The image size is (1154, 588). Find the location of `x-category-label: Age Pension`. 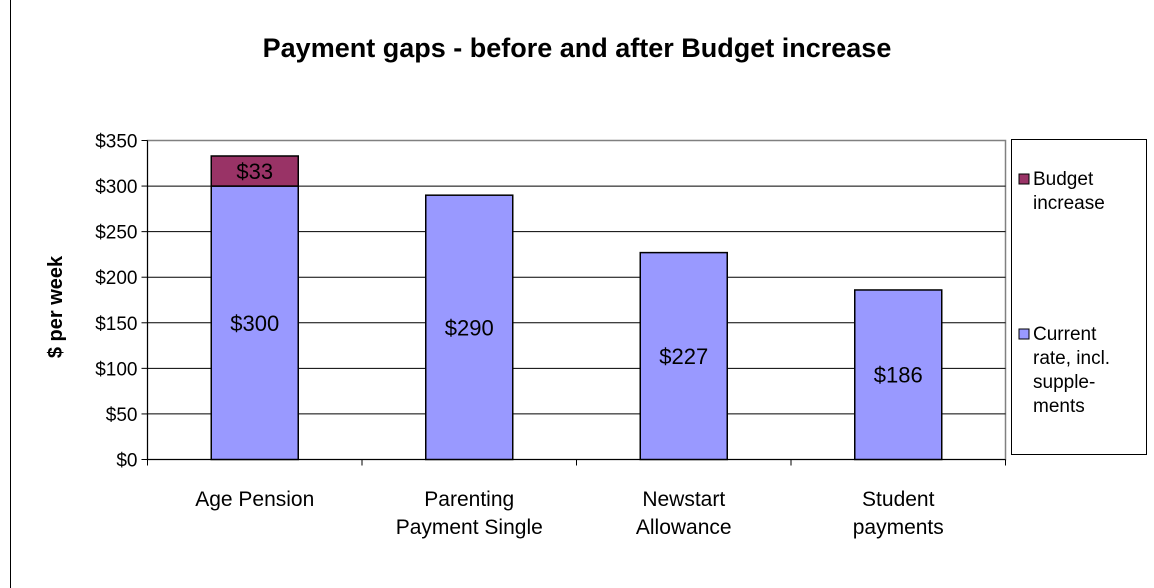

x-category-label: Age Pension is located at coordinates (254, 499).